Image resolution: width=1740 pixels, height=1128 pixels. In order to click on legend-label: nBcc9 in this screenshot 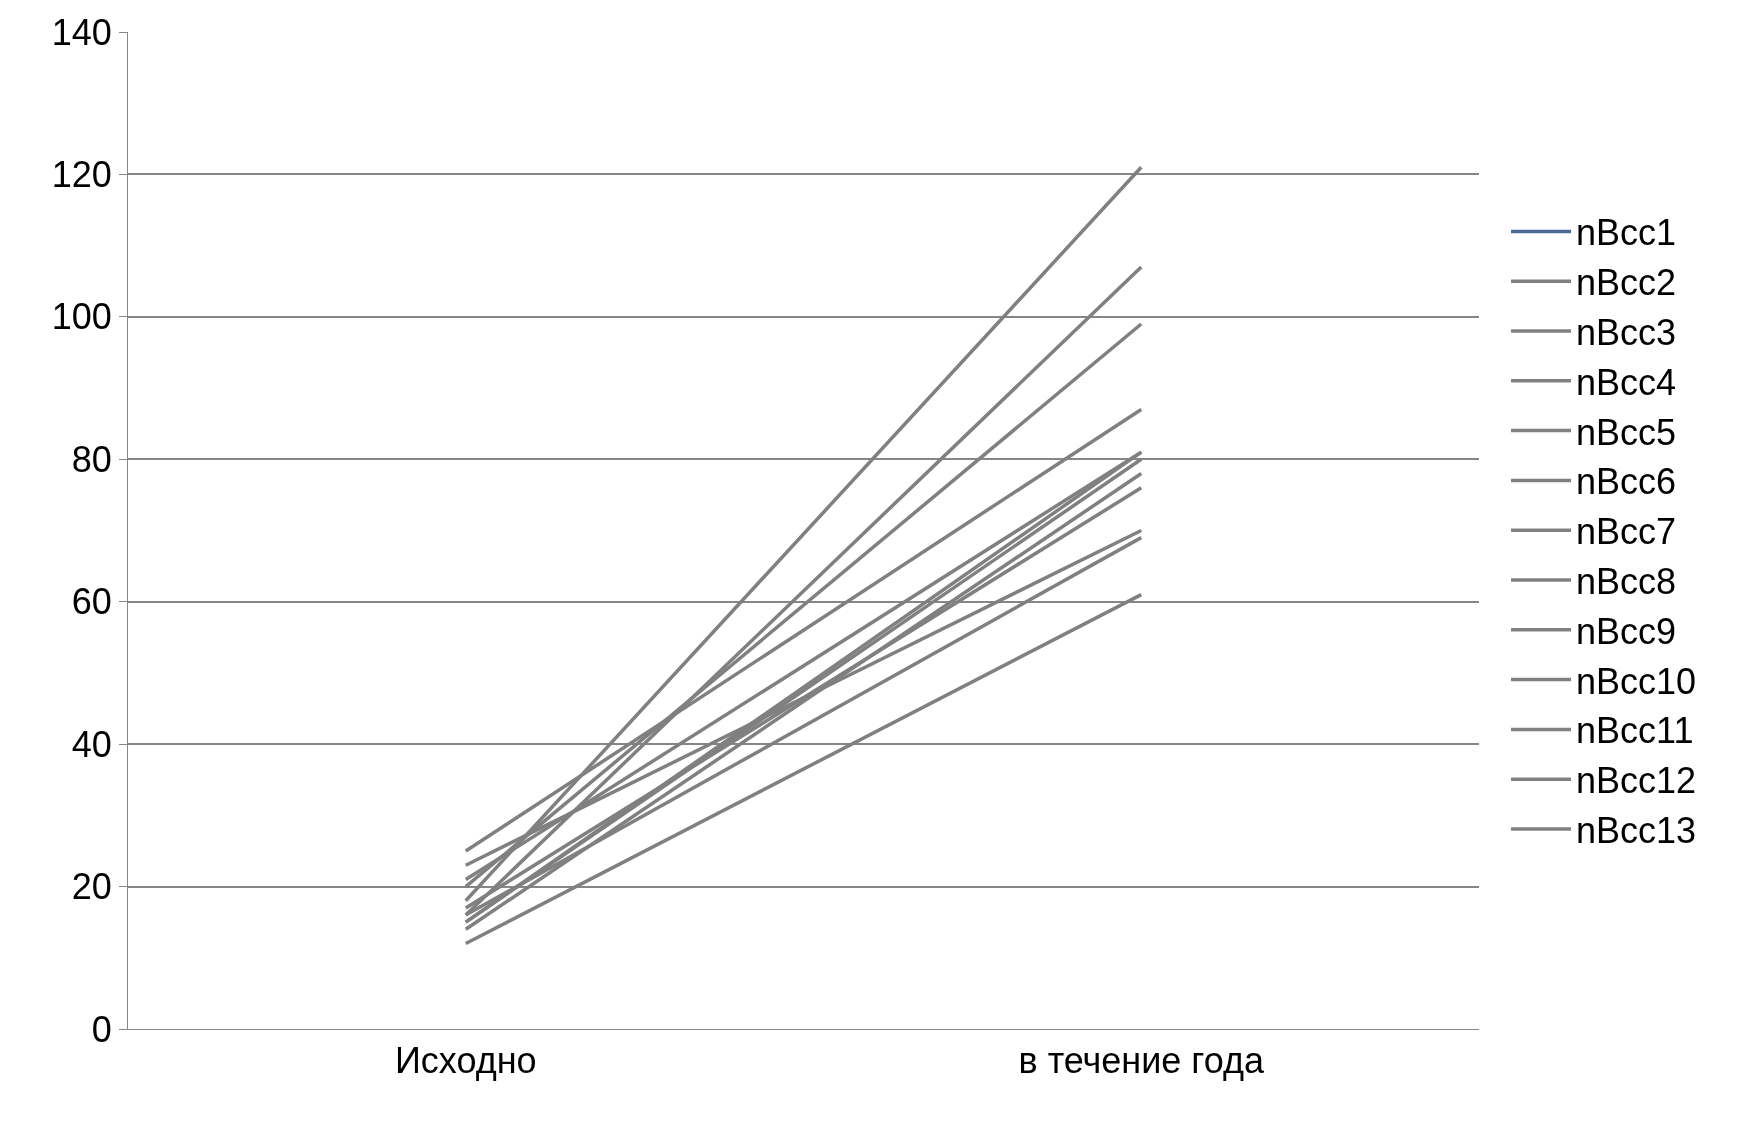, I will do `click(1626, 631)`.